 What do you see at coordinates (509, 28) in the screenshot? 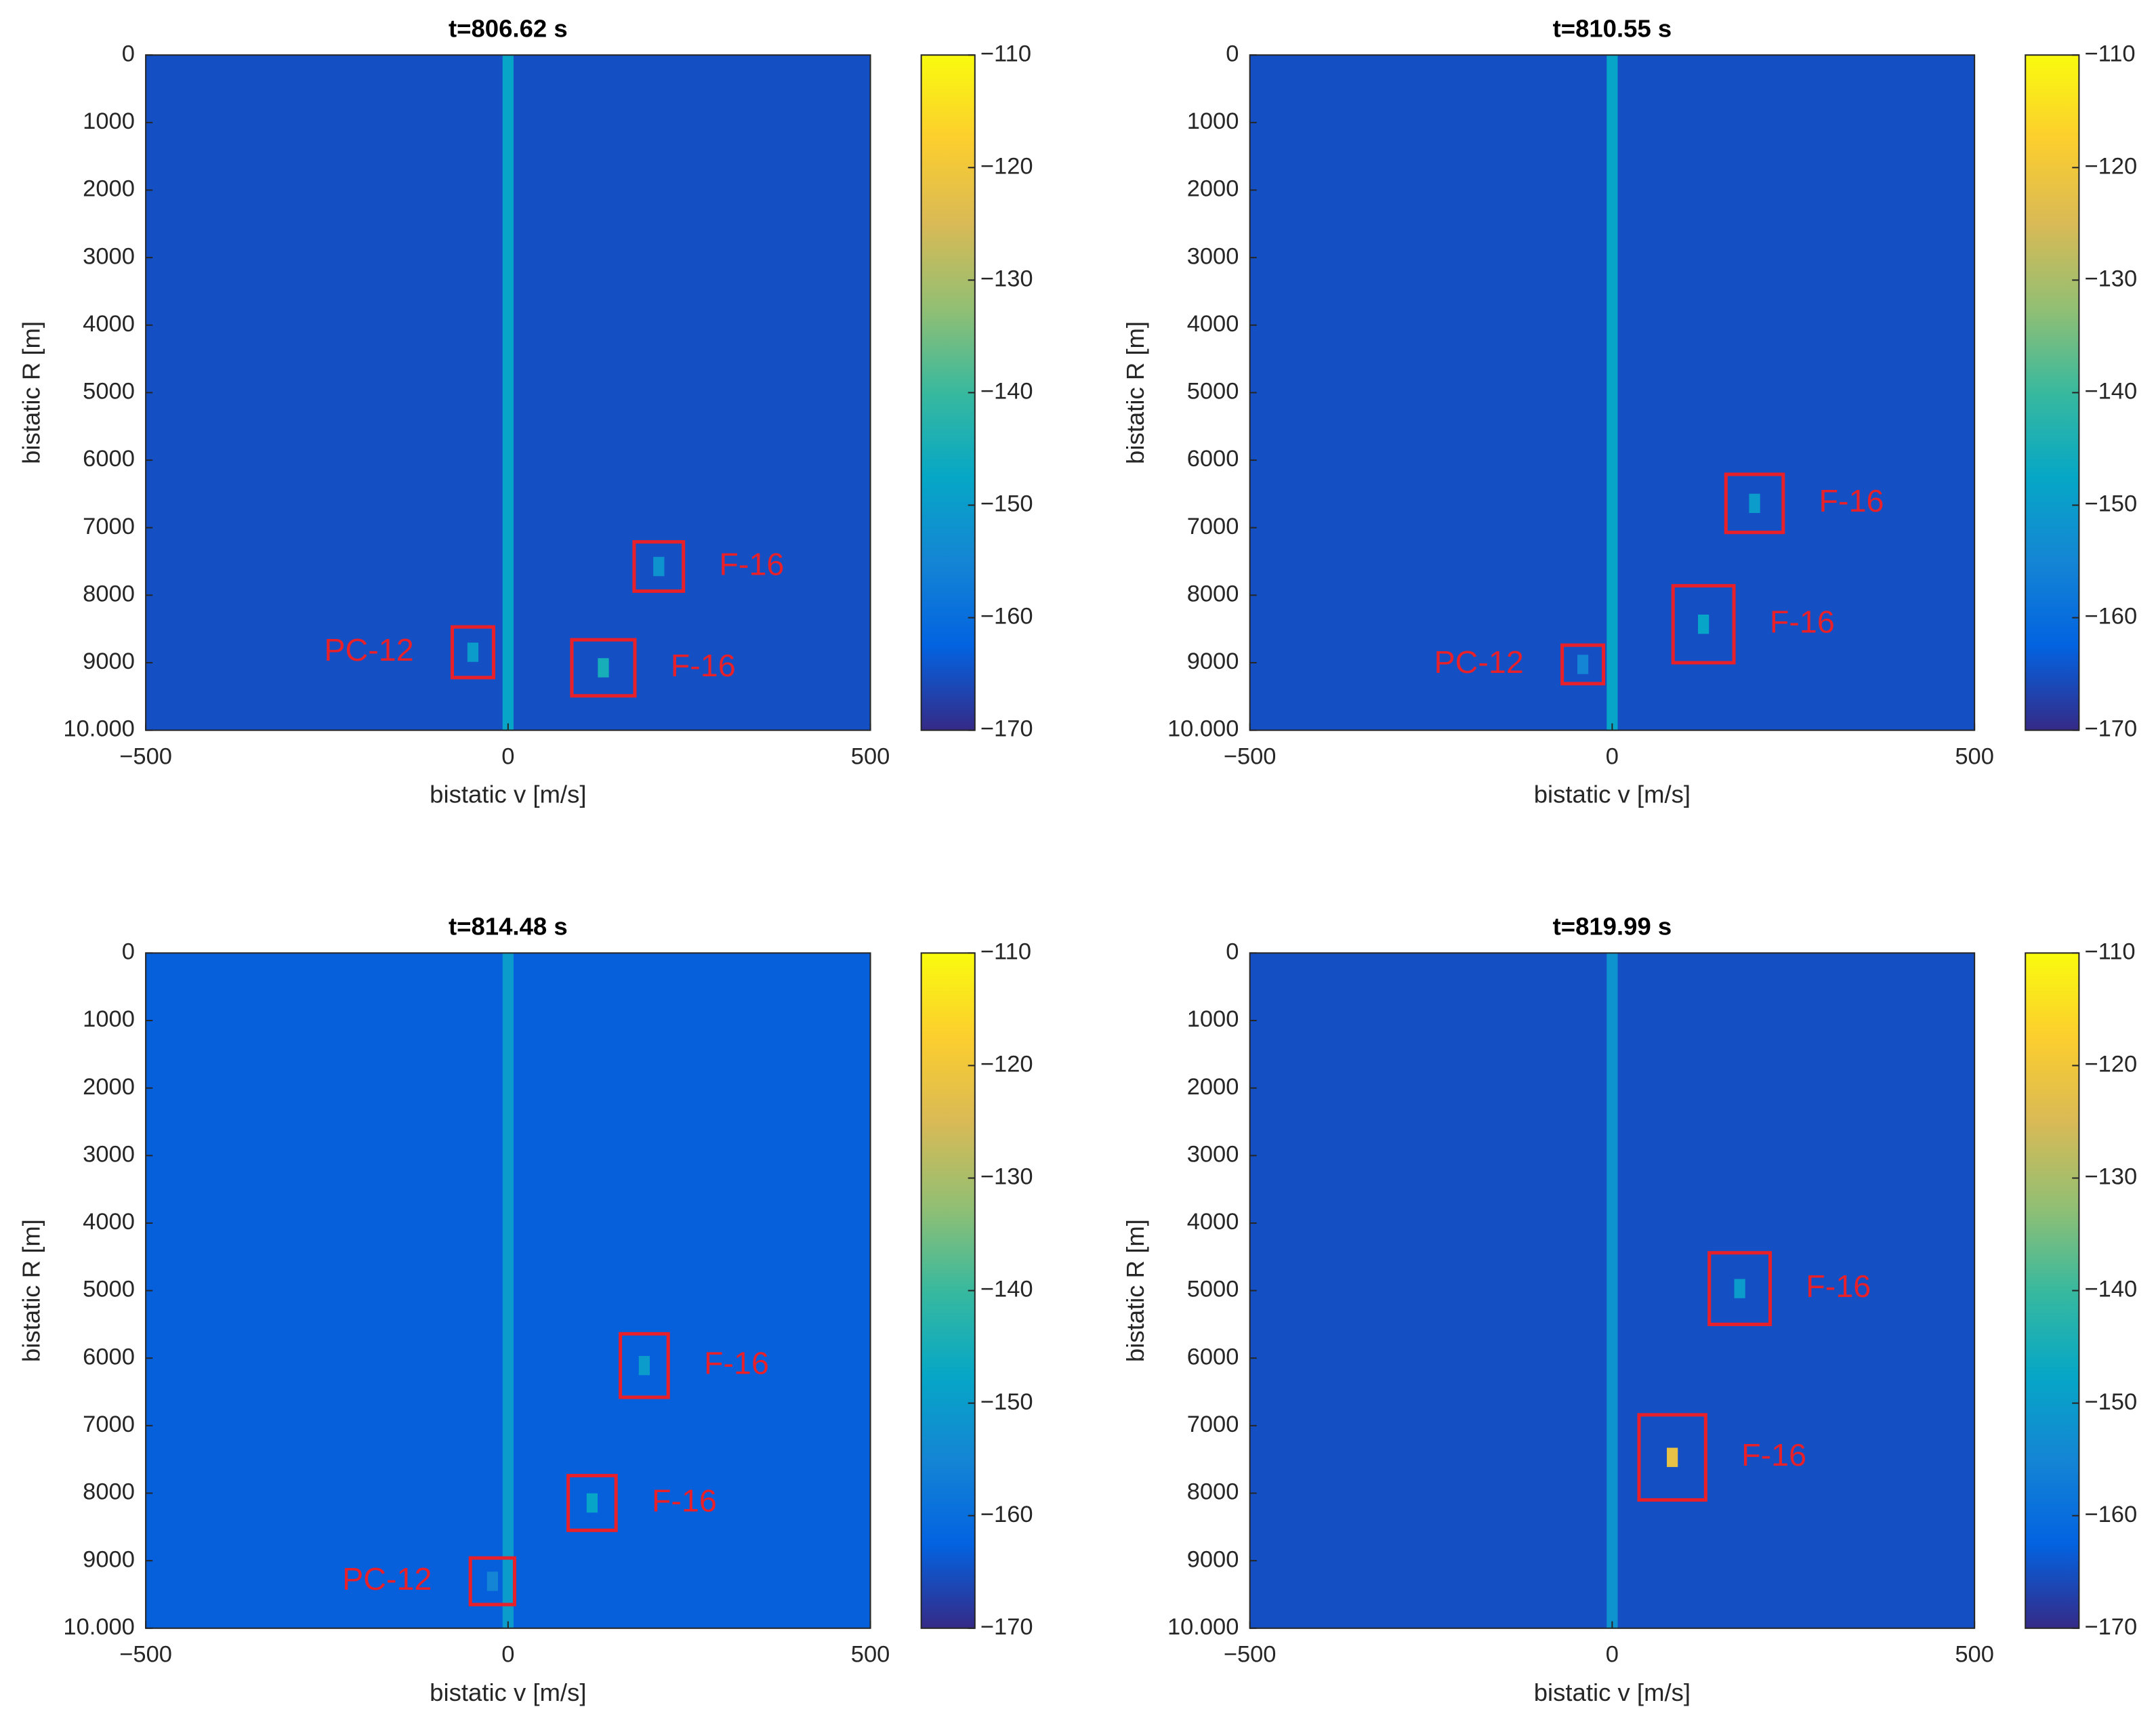
I see `chart-title: t=806.62 s` at bounding box center [509, 28].